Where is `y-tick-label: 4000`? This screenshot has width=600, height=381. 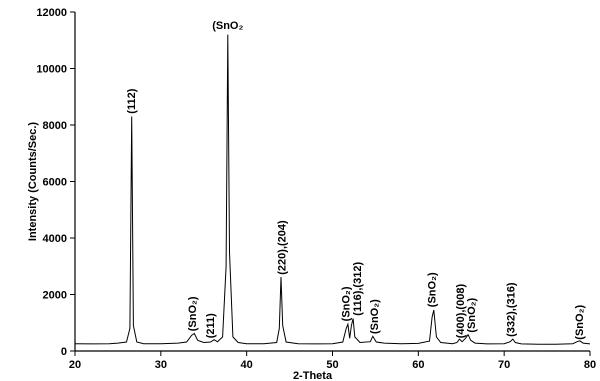
y-tick-label: 4000 is located at coordinates (55, 239).